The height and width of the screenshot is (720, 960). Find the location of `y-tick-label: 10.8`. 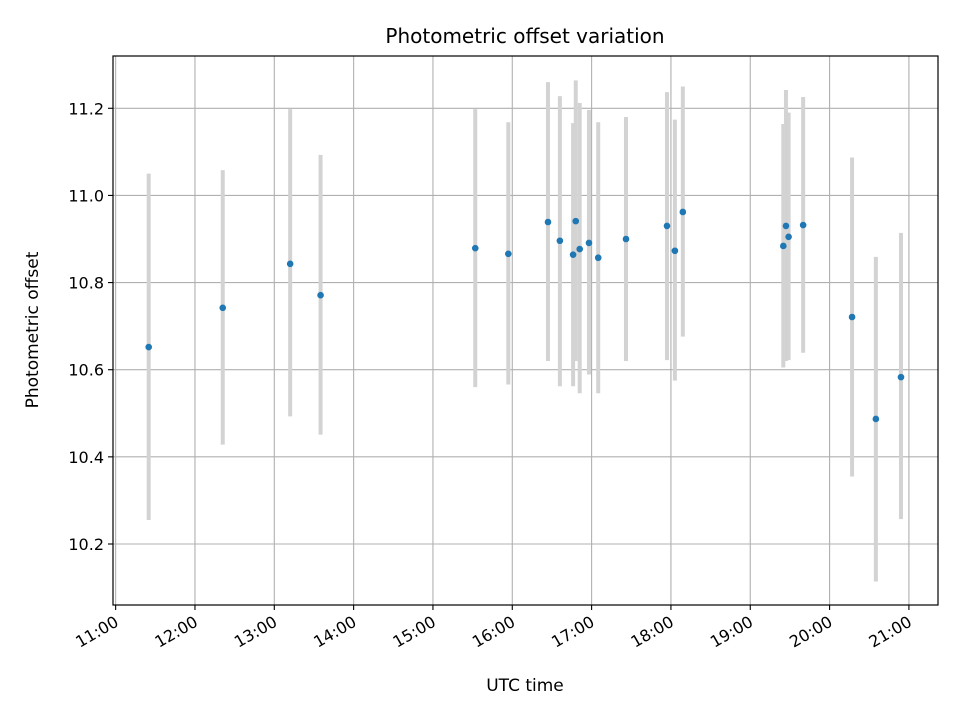

y-tick-label: 10.8 is located at coordinates (86, 283).